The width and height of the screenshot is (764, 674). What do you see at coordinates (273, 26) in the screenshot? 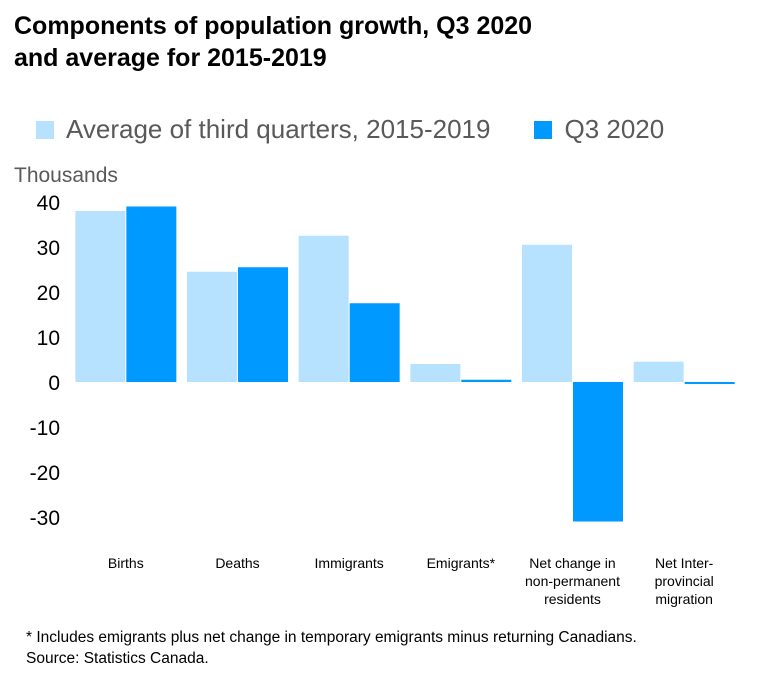
I see `chart-title-line1: Components of population growth, Q3 2020` at bounding box center [273, 26].